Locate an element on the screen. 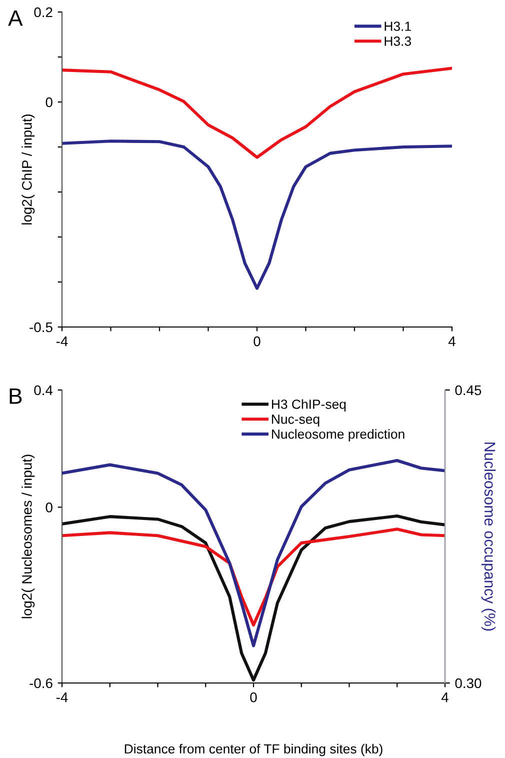  text: B is located at coordinates (16, 396).